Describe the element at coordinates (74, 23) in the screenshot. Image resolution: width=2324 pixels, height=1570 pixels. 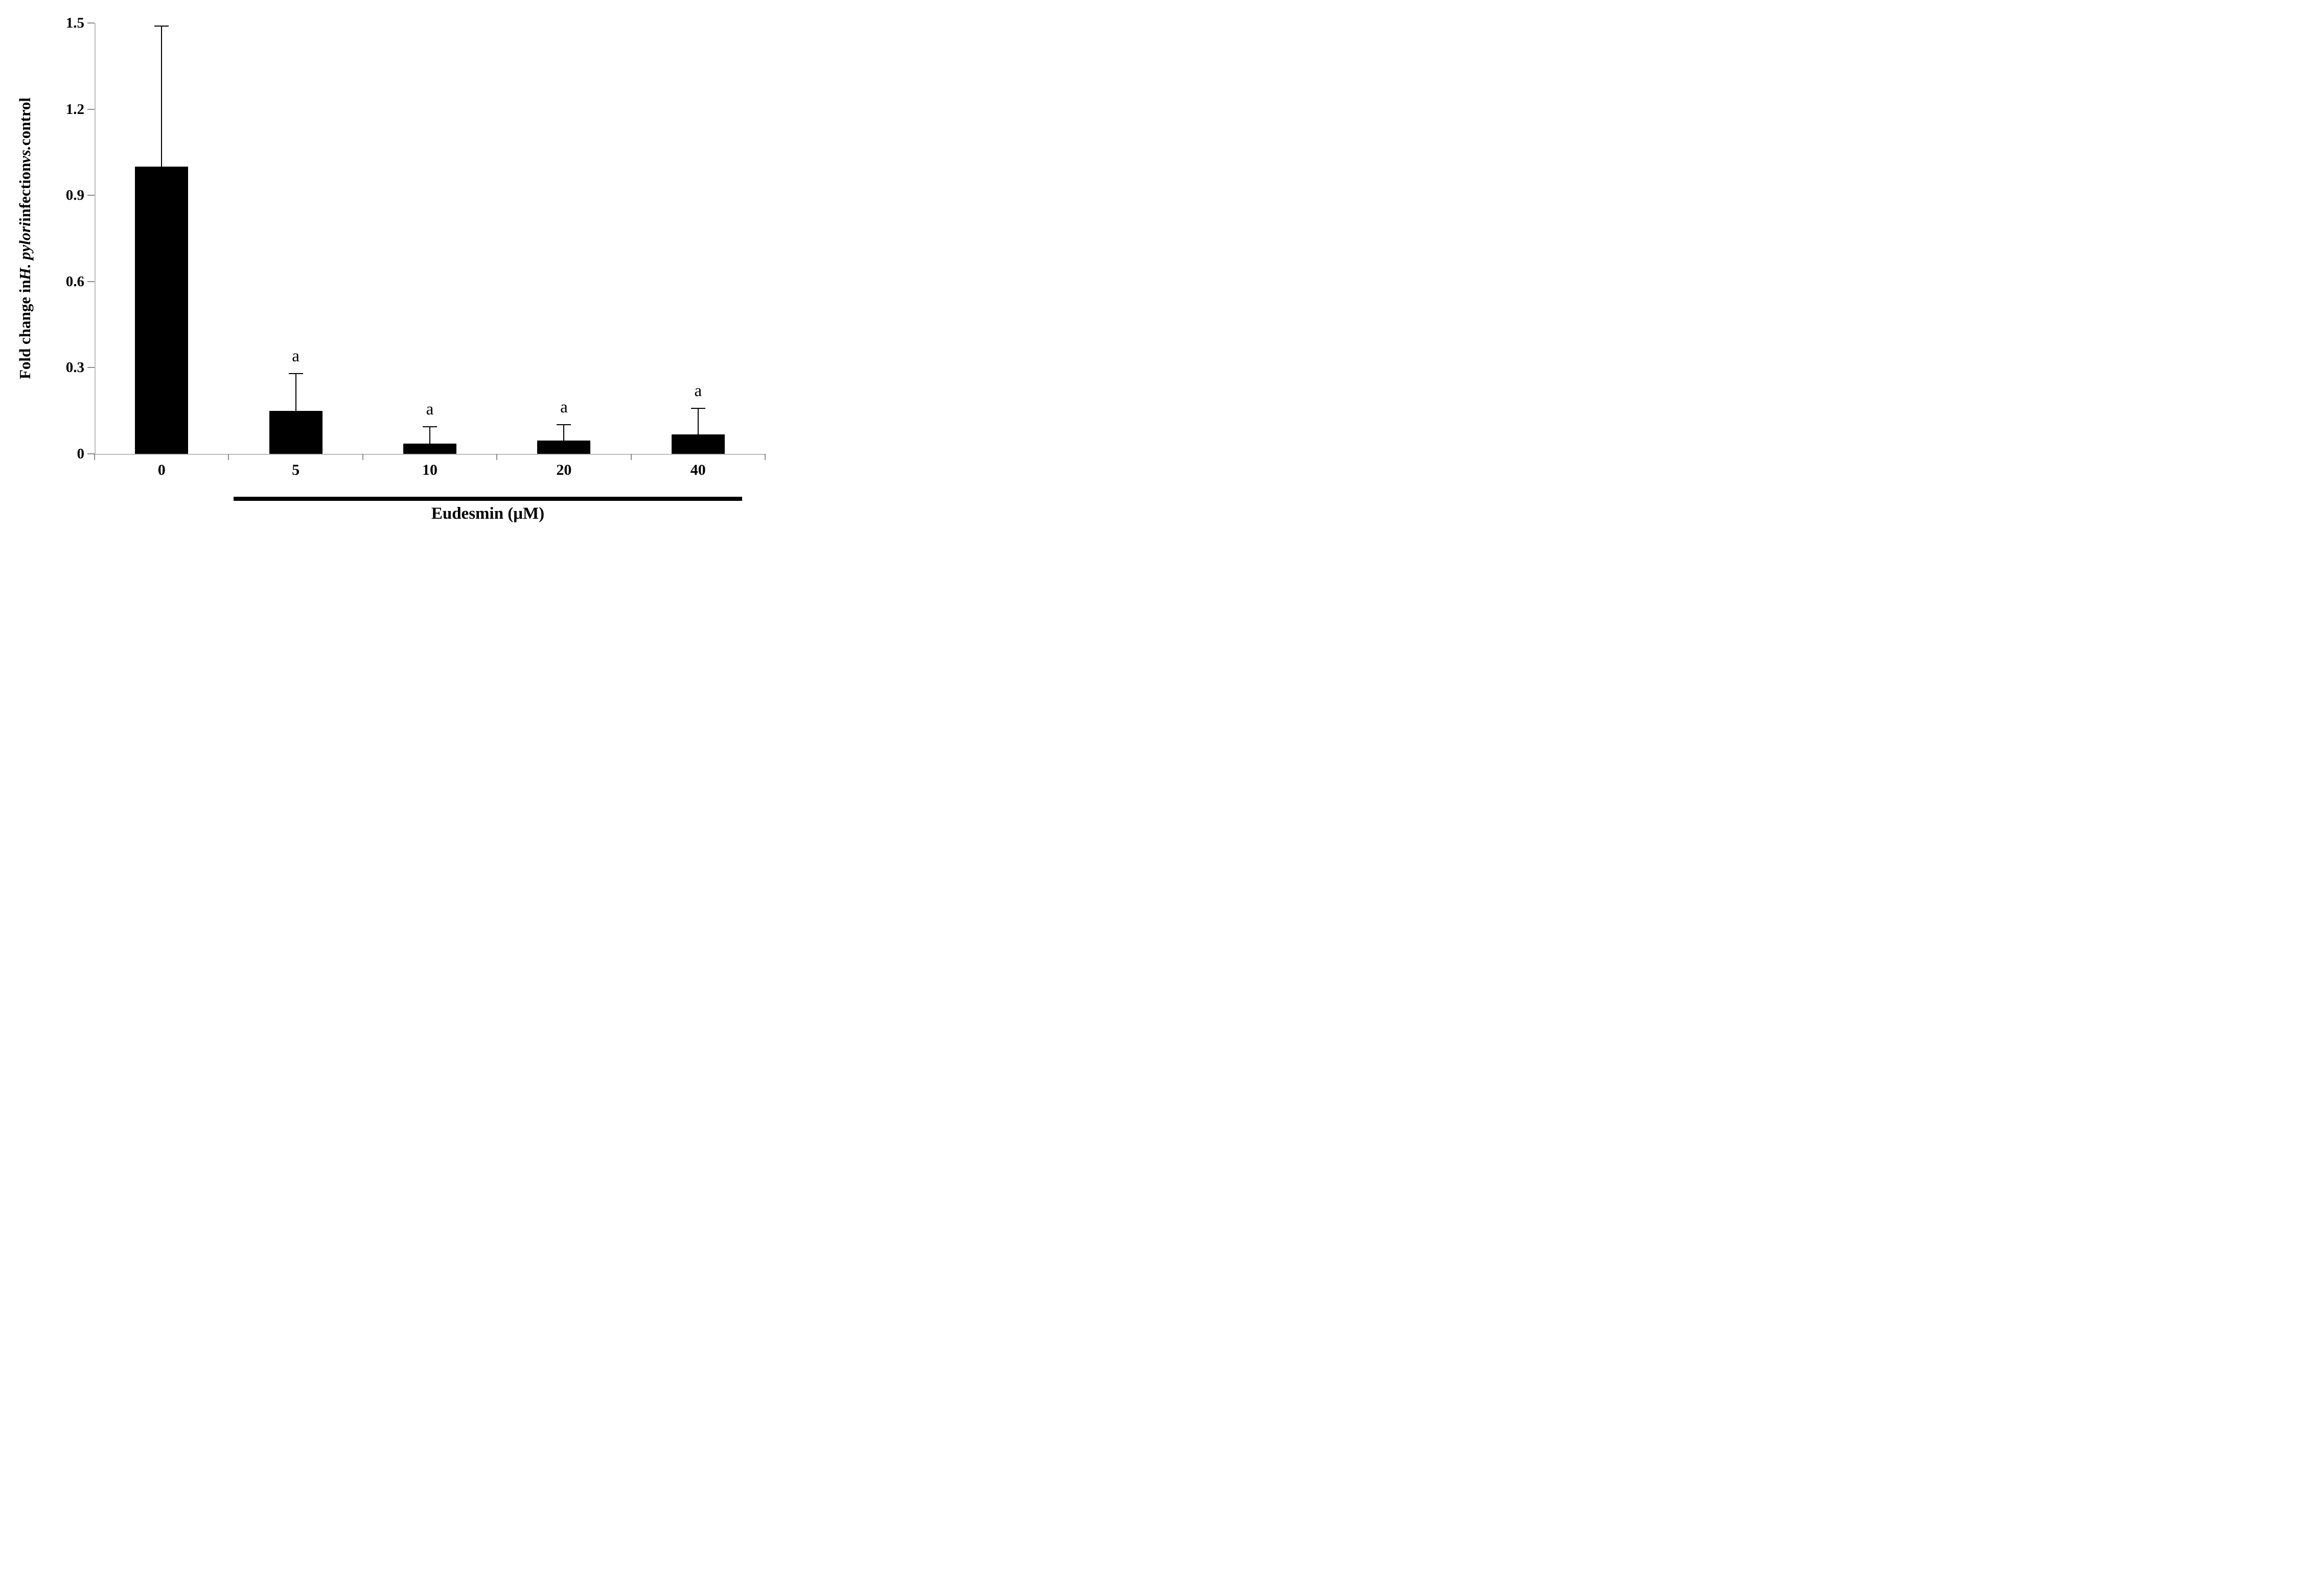
I see `y-tick-label: 1.5` at that location.